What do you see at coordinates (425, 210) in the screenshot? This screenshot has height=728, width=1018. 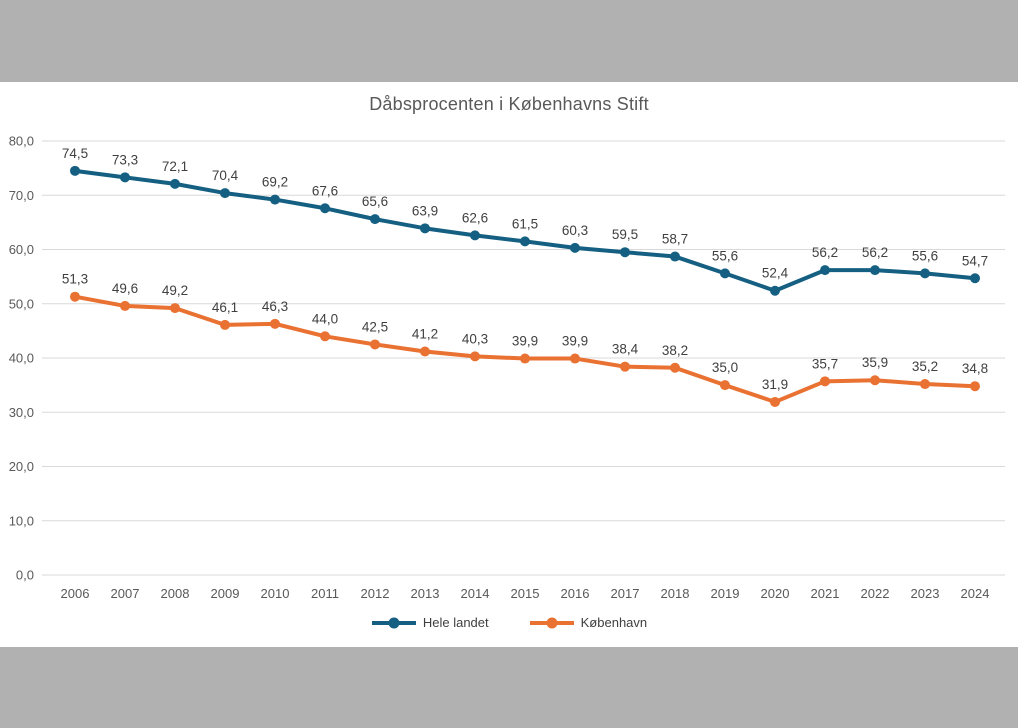 I see `data-point-label: 63,9` at bounding box center [425, 210].